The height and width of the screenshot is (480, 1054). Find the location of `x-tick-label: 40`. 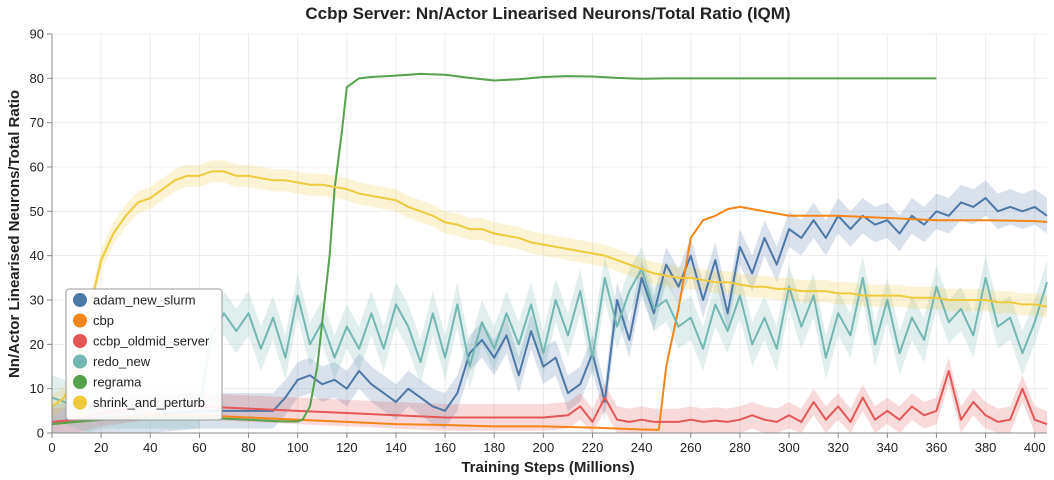

x-tick-label: 40 is located at coordinates (150, 447).